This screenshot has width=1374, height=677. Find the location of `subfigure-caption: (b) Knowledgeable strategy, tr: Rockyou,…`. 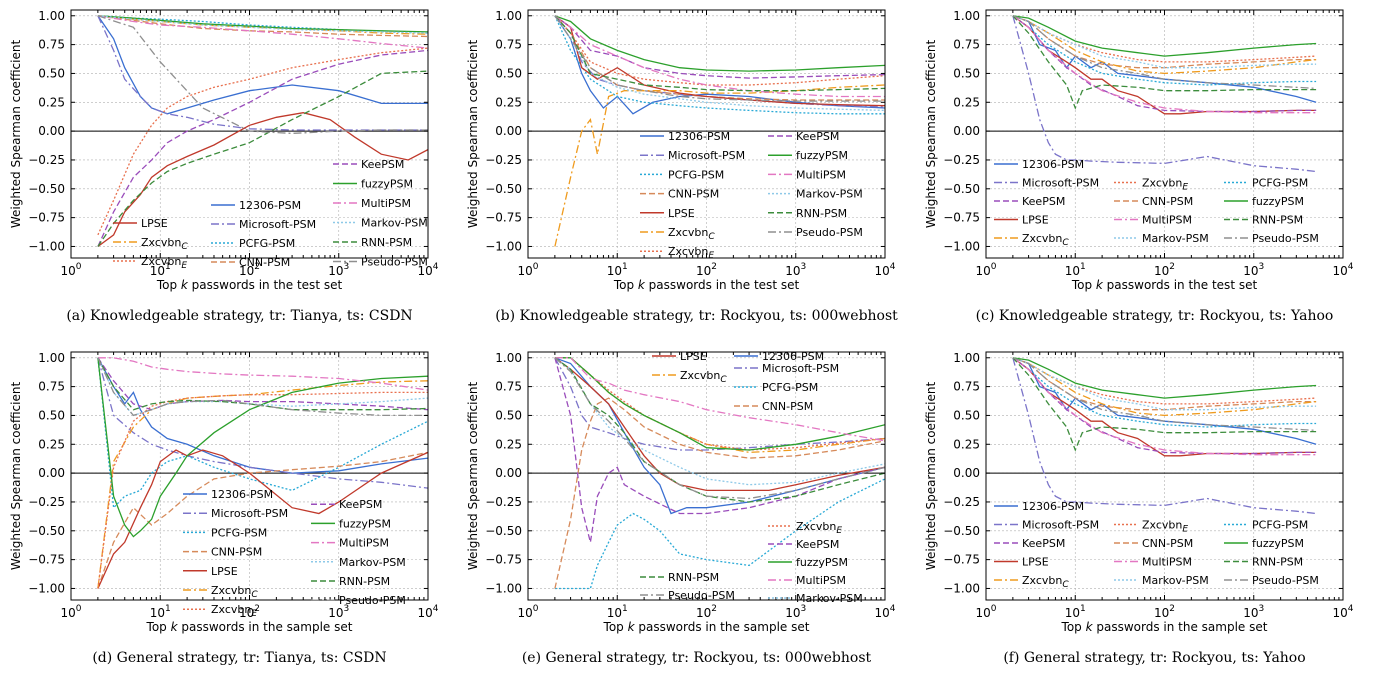

subfigure-caption: (b) Knowledgeable strategy, tr: Rockyou,… is located at coordinates (696, 316).